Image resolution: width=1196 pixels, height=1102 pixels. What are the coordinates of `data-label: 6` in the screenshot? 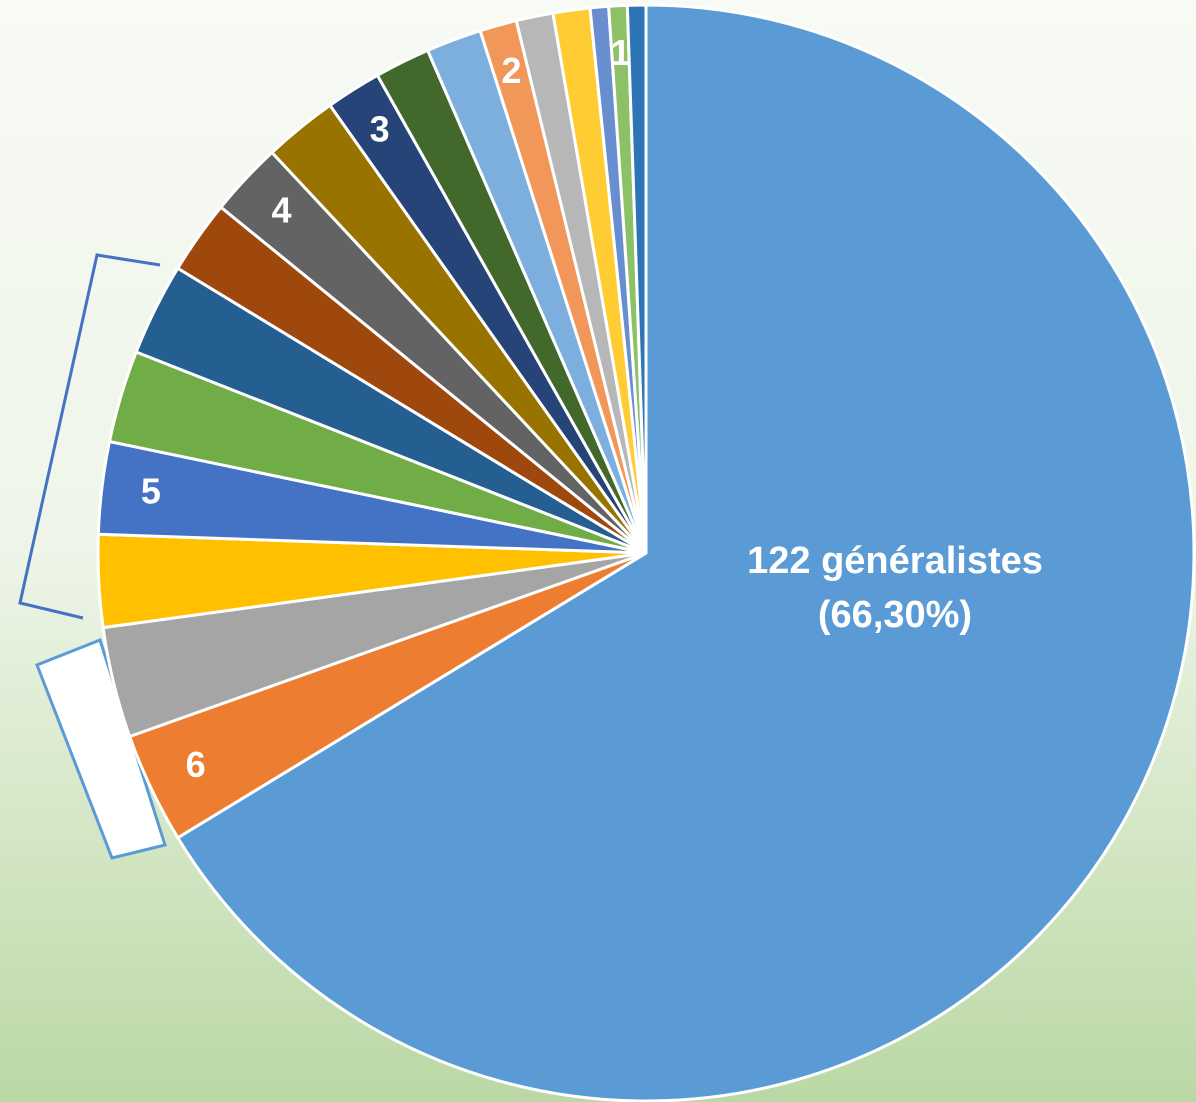 It's located at (196, 764).